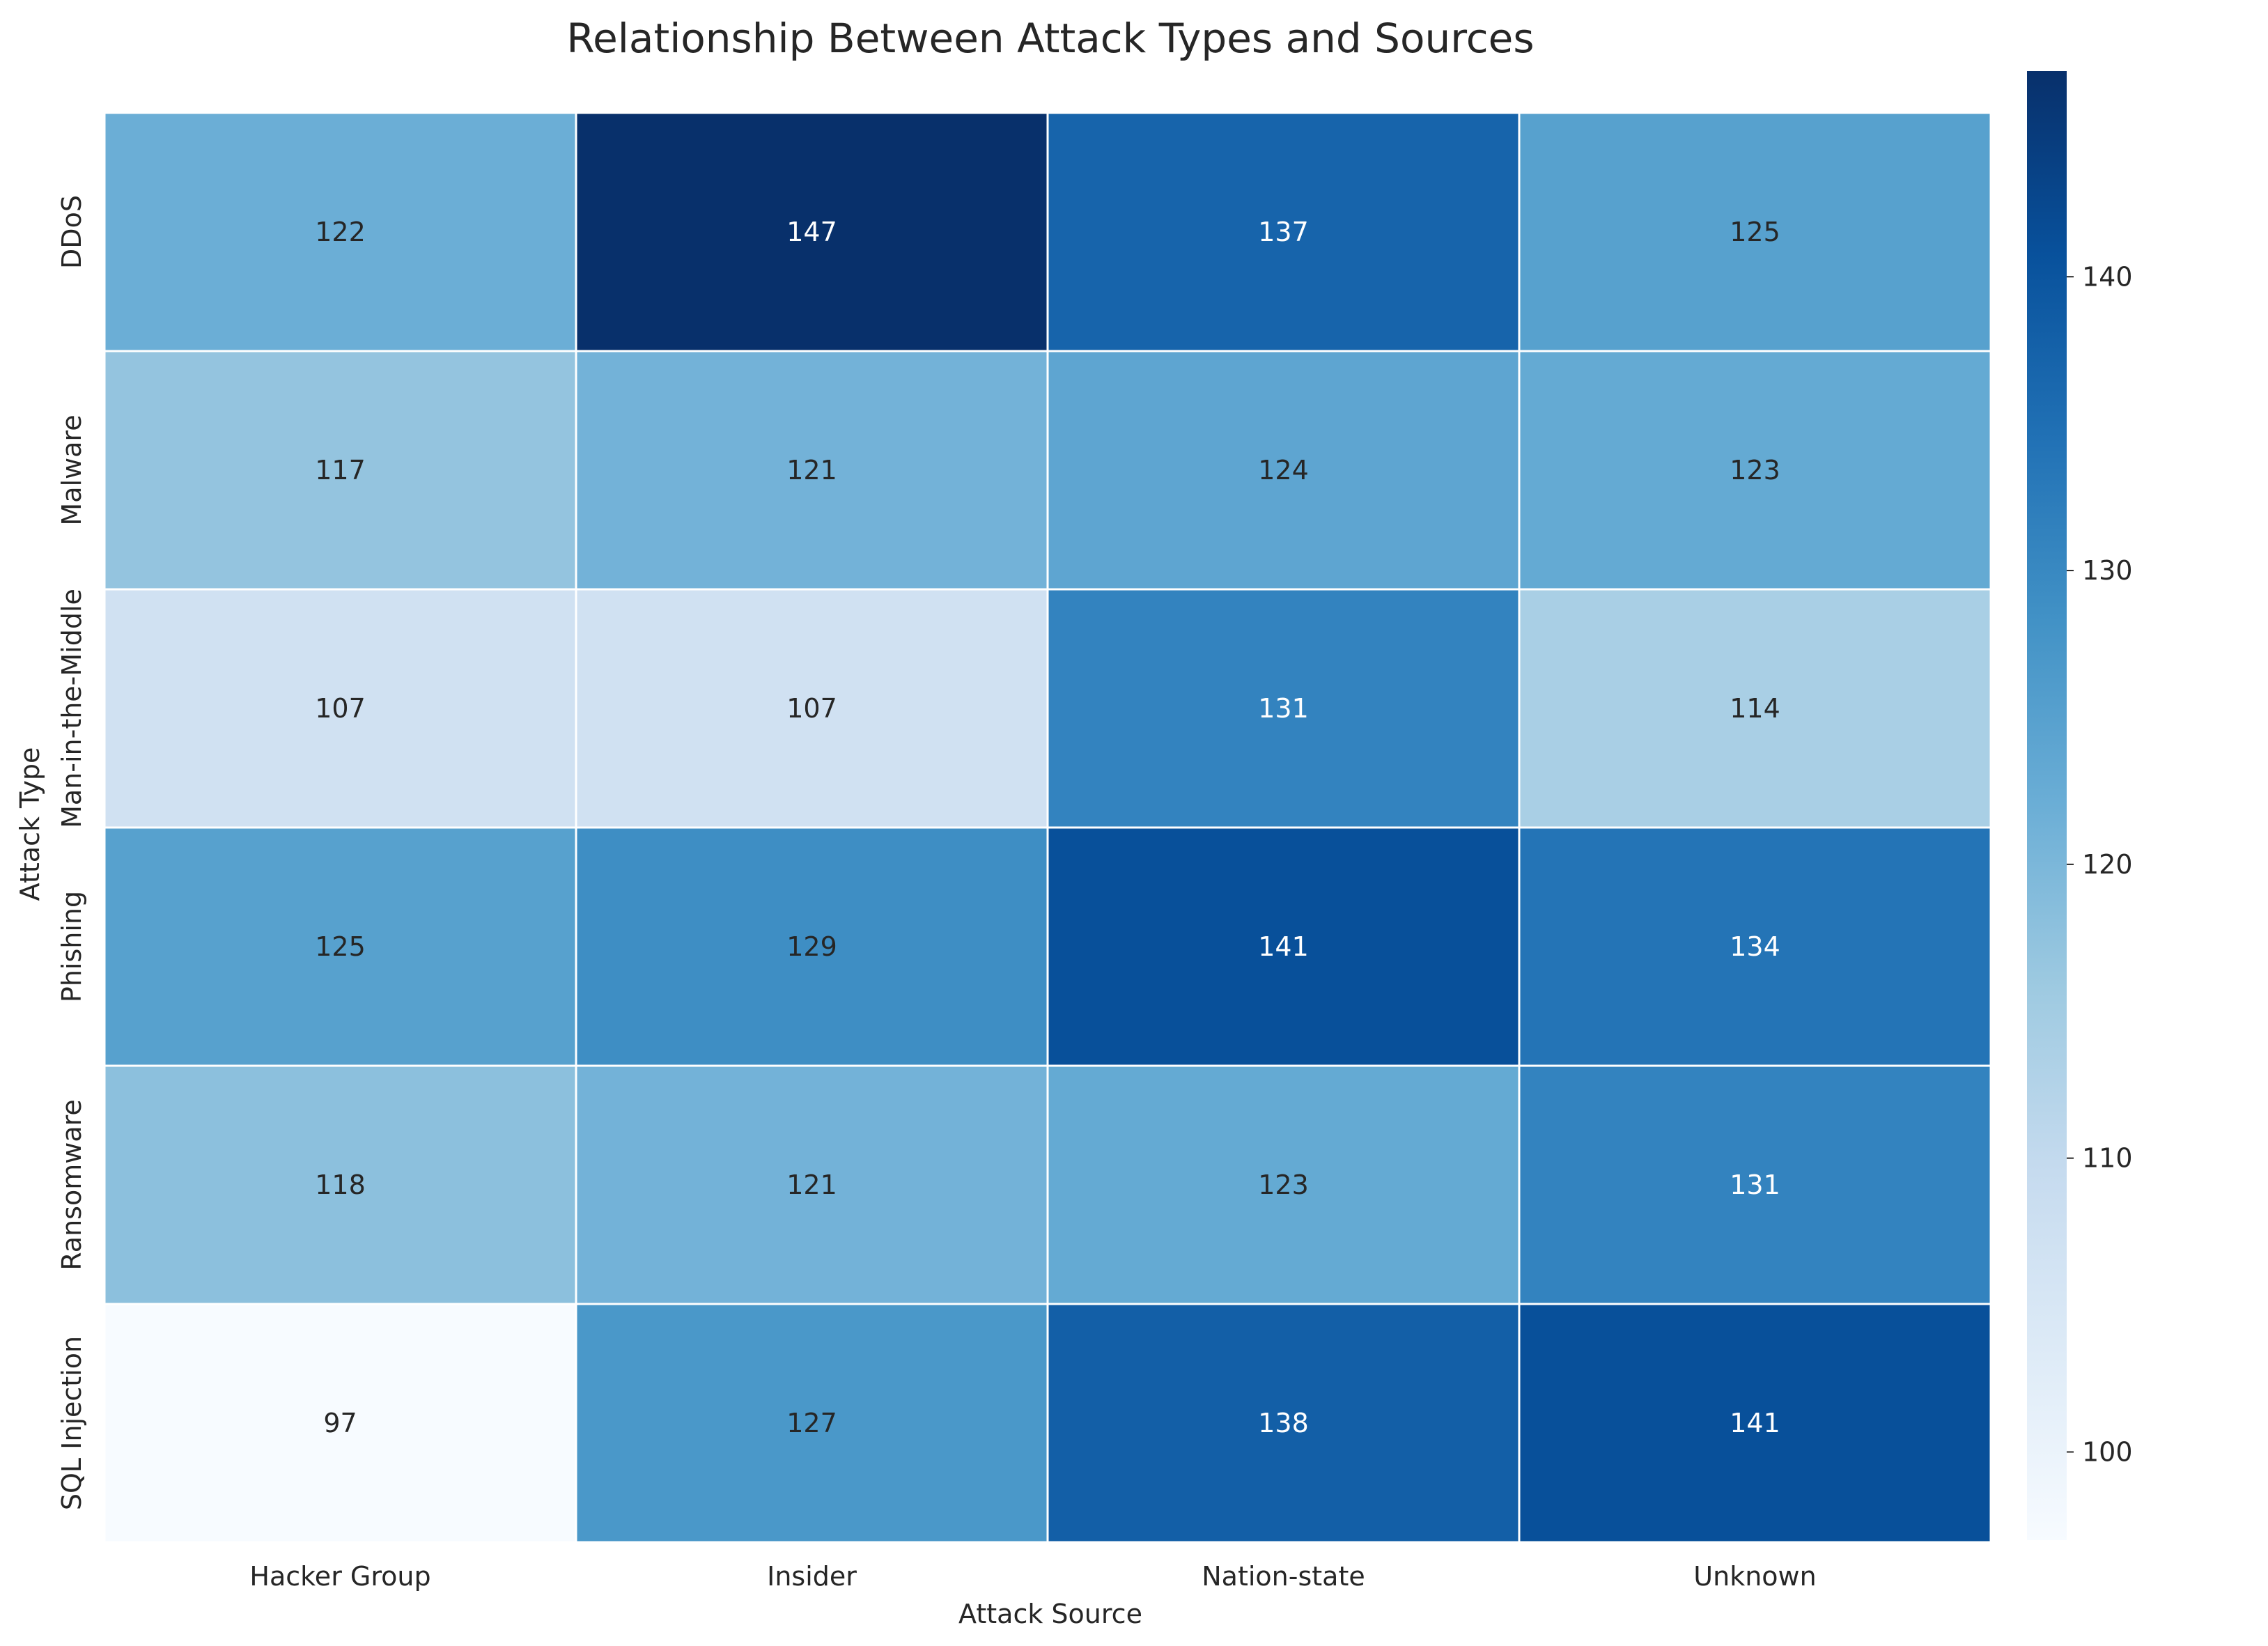  Describe the element at coordinates (1754, 1576) in the screenshot. I see `x-tick-label: Unknown` at that location.